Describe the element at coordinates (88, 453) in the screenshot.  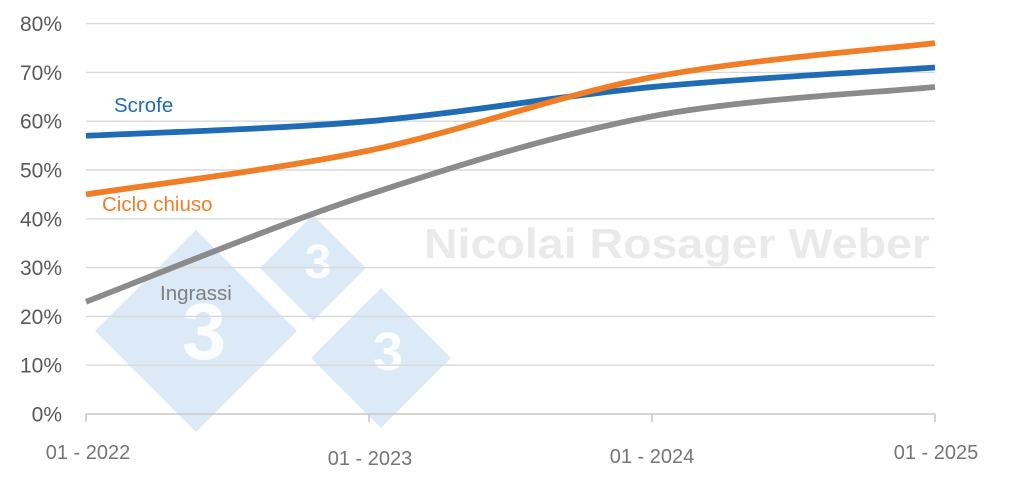
I see `x-tick-label: 01 - 2022` at that location.